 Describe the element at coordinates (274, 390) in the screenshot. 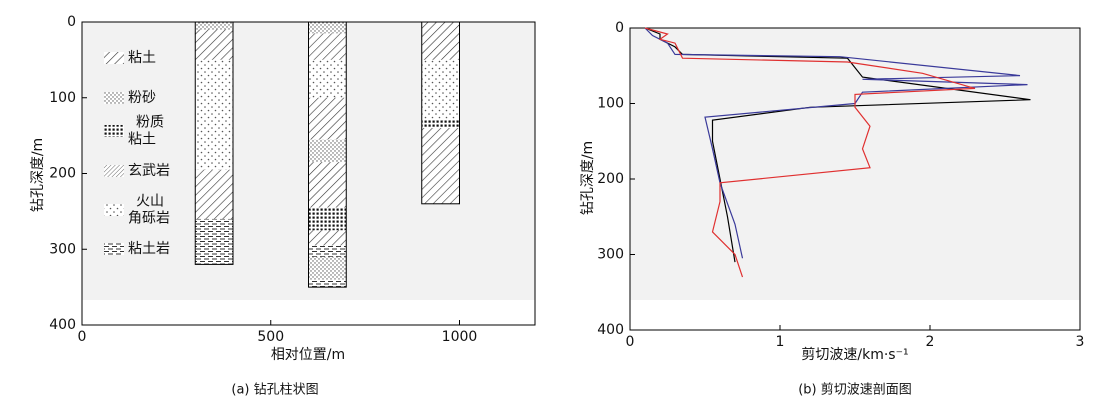

I see `caption: (a) 钻孔柱状图` at that location.